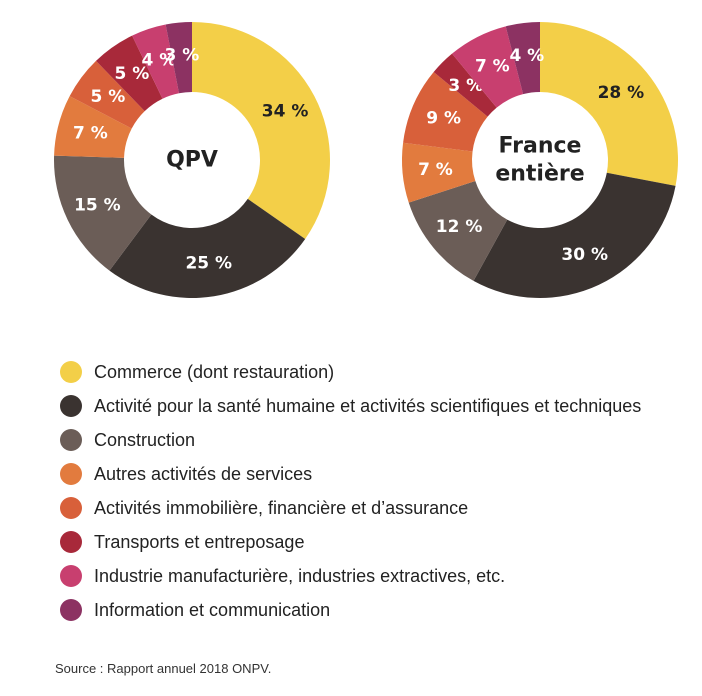 Image resolution: width=702 pixels, height=696 pixels. What do you see at coordinates (97, 206) in the screenshot?
I see `slice-label: 15 %` at bounding box center [97, 206].